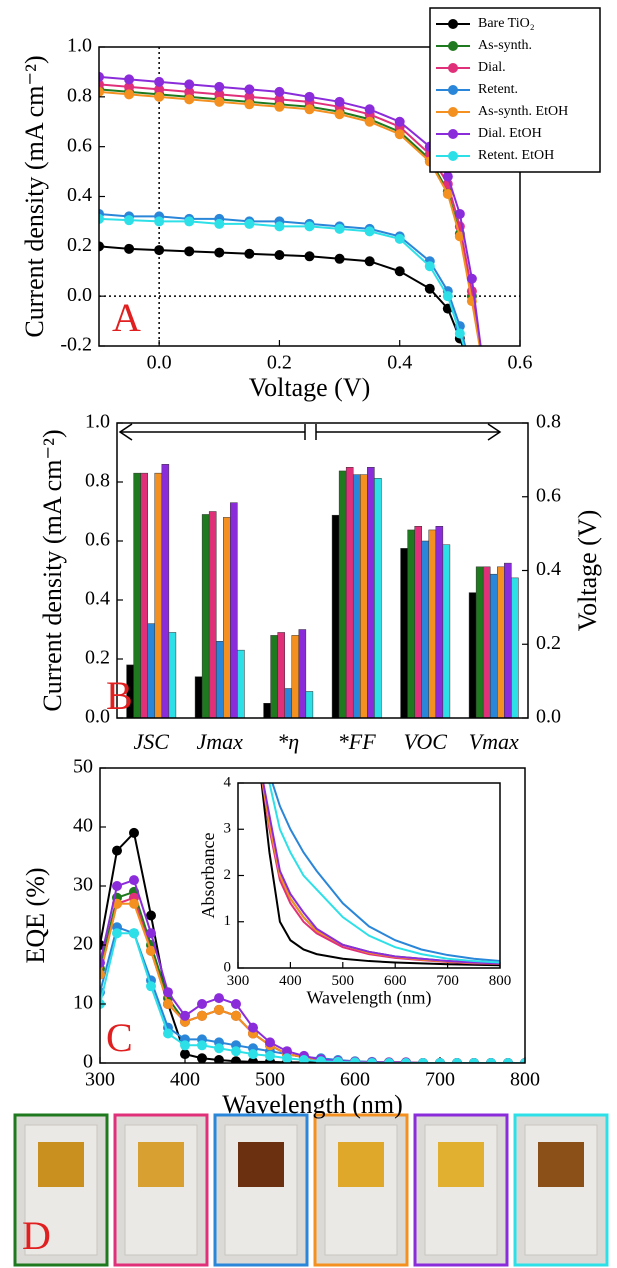  Describe the element at coordinates (88, 1062) in the screenshot. I see `y-tick-label: 0` at that location.